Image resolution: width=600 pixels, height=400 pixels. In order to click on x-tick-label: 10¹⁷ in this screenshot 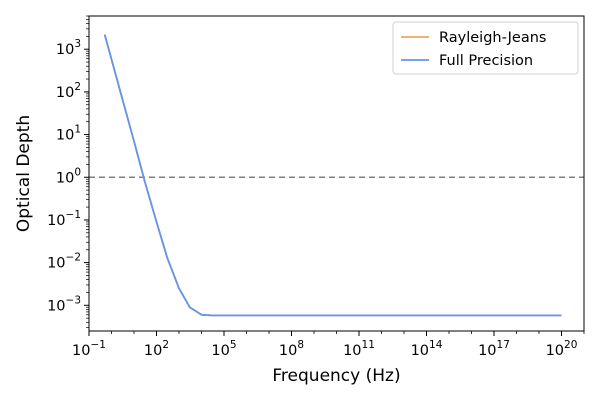, I will do `click(494, 349)`.